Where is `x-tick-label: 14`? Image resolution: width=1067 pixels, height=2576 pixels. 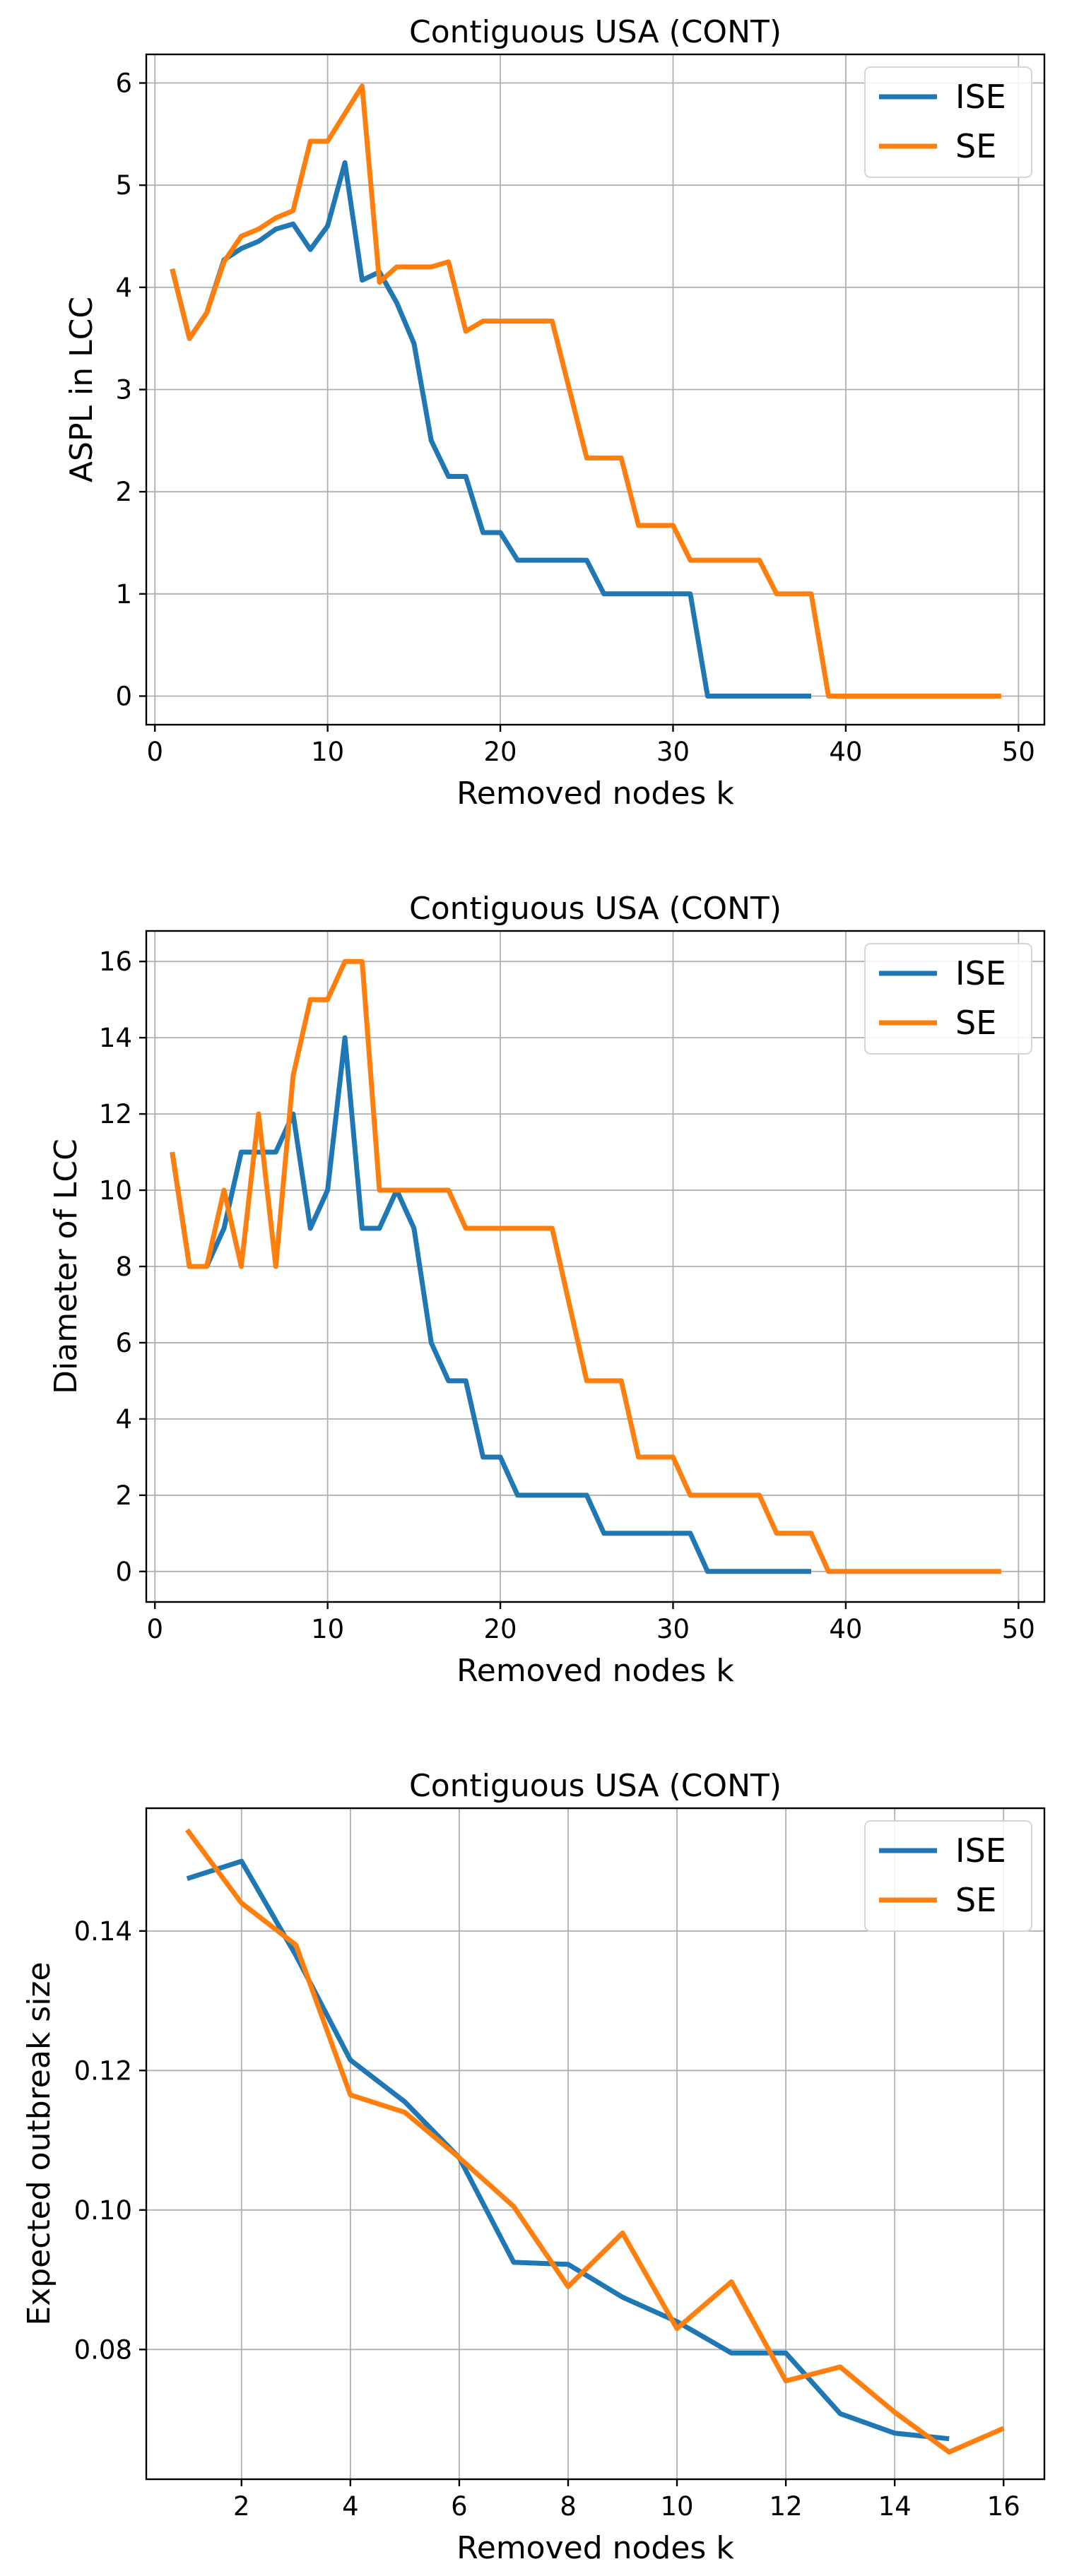
x-tick-label: 14 is located at coordinates (895, 2506).